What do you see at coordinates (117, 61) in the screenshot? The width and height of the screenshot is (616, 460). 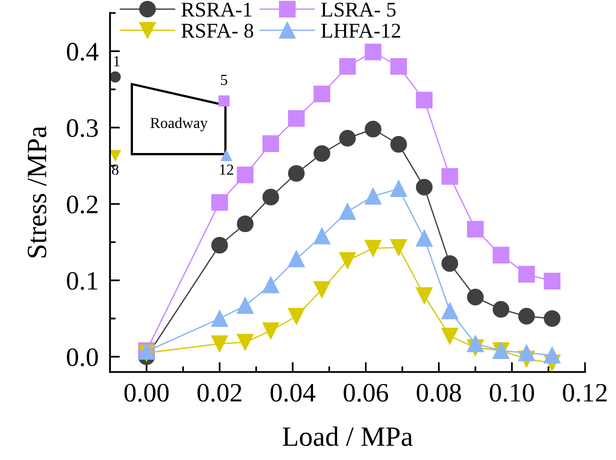 I see `annotation: 1` at bounding box center [117, 61].